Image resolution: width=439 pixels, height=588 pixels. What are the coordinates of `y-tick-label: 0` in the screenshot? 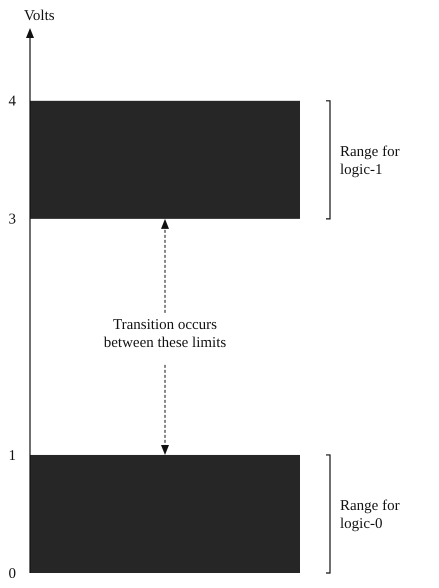 It's located at (12, 574).